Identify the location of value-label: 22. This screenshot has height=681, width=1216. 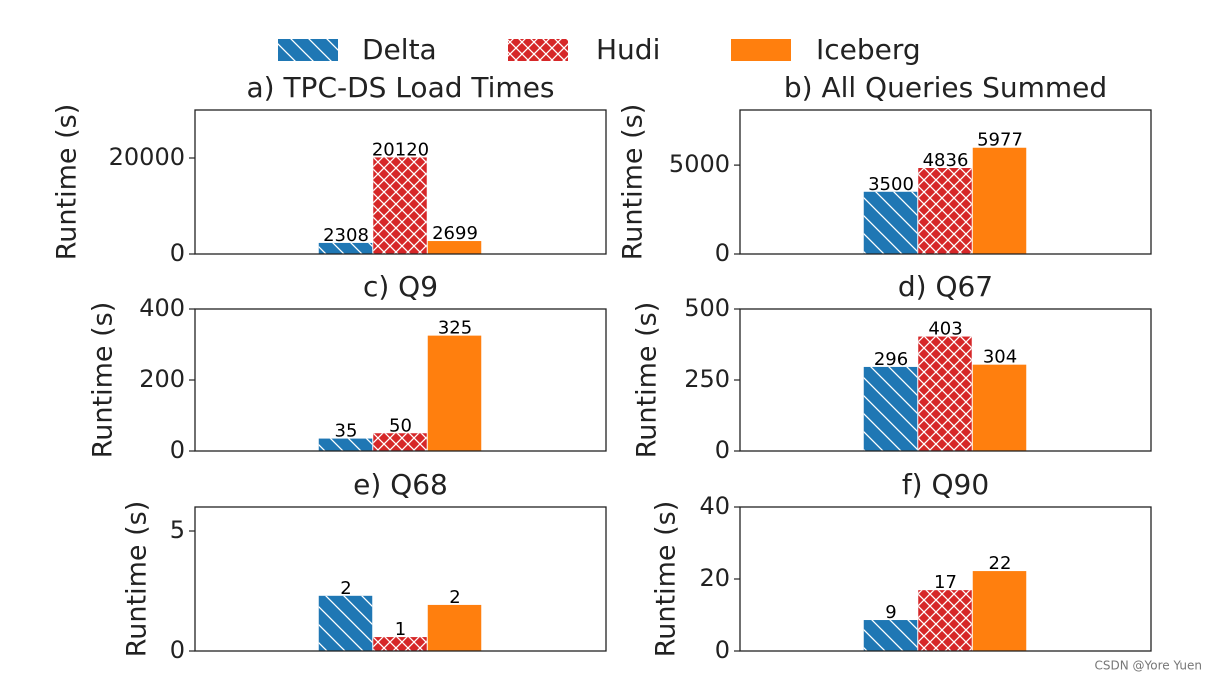
(1000, 563).